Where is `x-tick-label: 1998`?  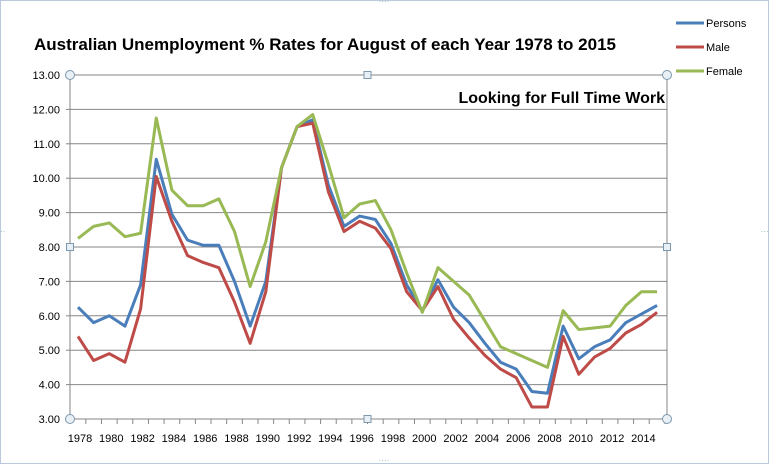 x-tick-label: 1998 is located at coordinates (393, 439).